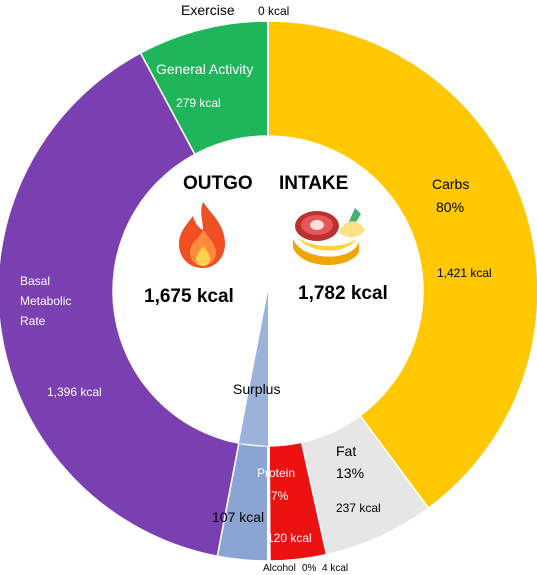 The width and height of the screenshot is (537, 575). Describe the element at coordinates (279, 568) in the screenshot. I see `alcohol-label: Alcohol` at that location.